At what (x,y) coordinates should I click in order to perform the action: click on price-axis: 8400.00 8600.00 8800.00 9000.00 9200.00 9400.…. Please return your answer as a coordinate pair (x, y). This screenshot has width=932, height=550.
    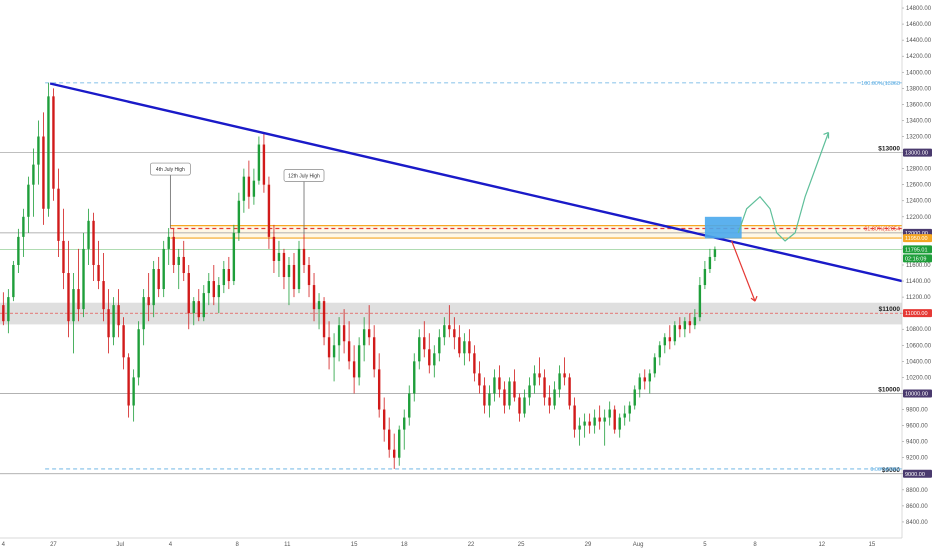
    Looking at the image, I should click on (916, 275).